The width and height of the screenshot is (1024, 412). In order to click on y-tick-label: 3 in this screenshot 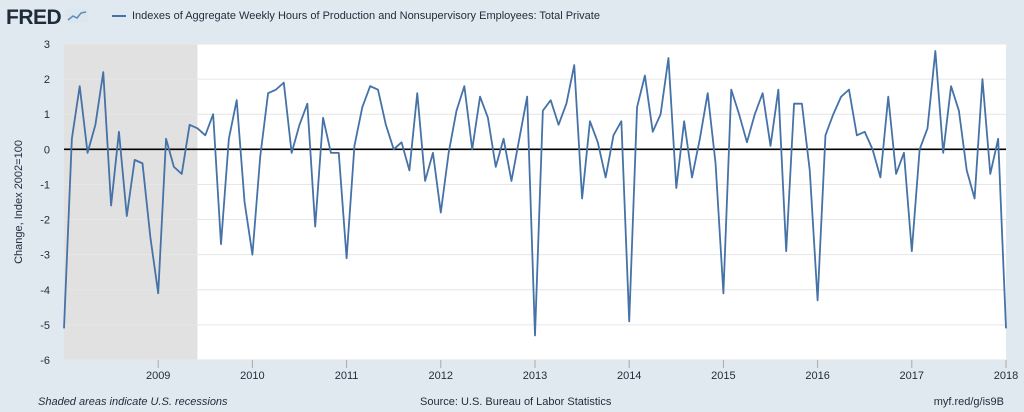, I will do `click(47, 45)`.